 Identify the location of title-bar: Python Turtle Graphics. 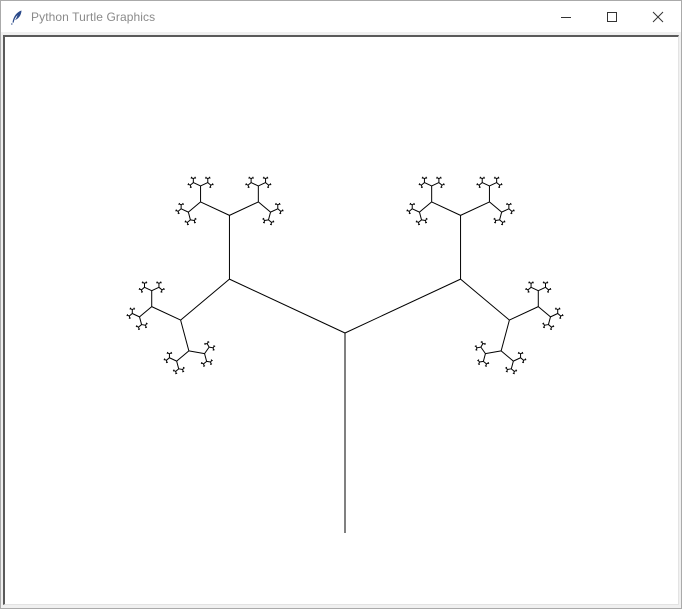
(341, 16).